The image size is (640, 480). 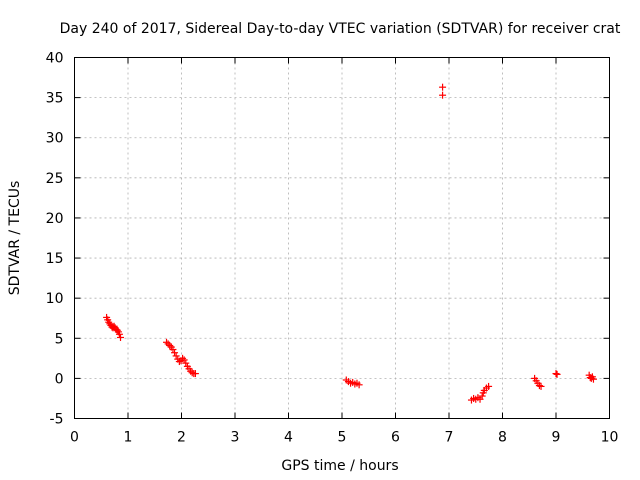 What do you see at coordinates (55, 99) in the screenshot?
I see `y-tick-label: 35` at bounding box center [55, 99].